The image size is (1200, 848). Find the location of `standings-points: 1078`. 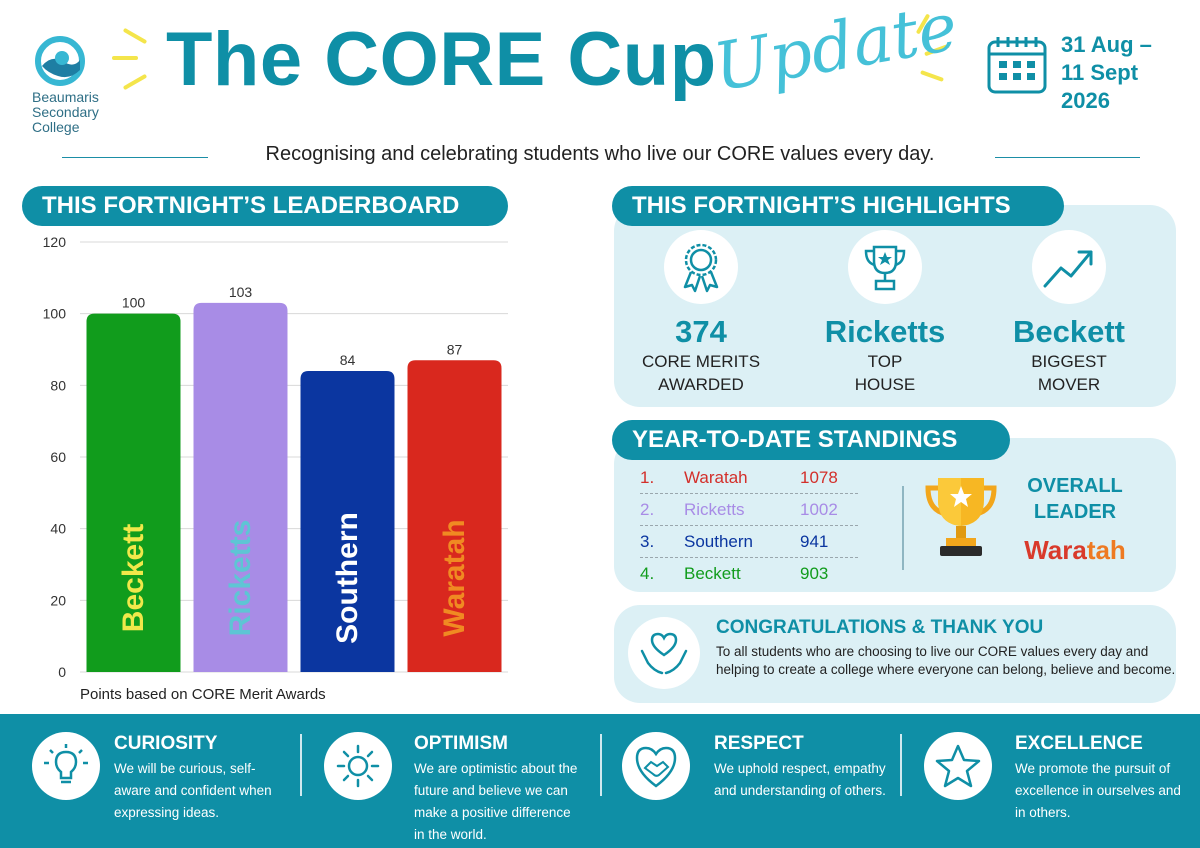

standings-points: 1078 is located at coordinates (819, 477).